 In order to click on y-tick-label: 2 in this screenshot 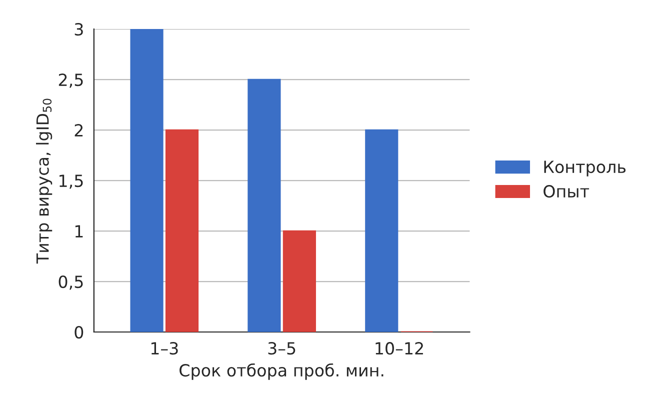, I will do `click(78, 130)`.